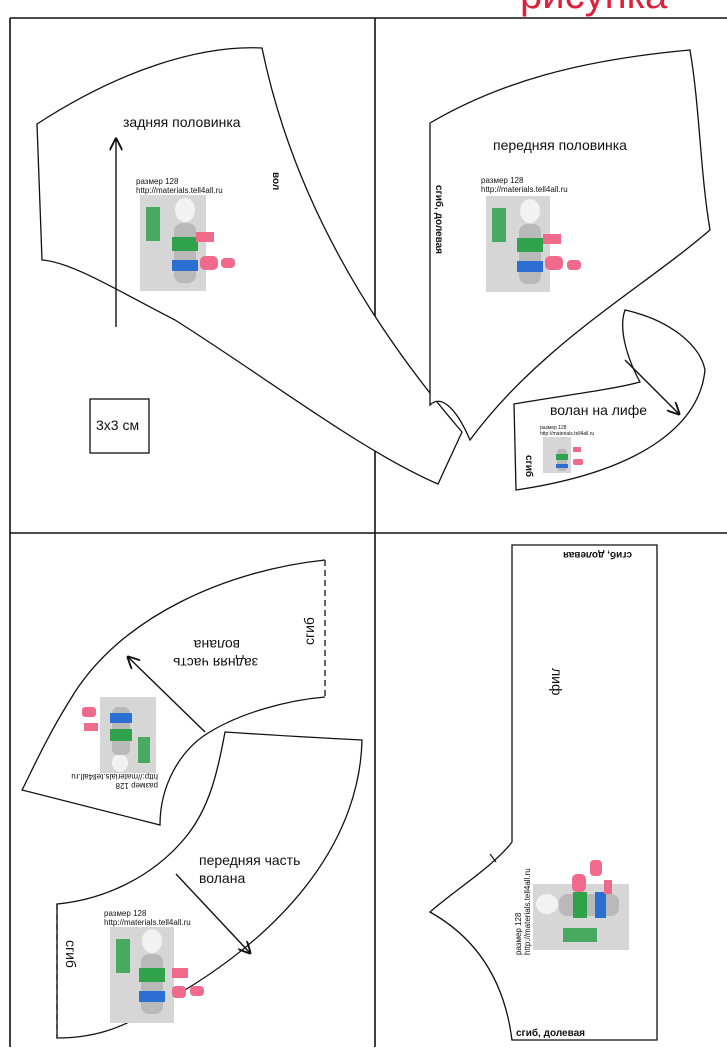 The image size is (727, 1048). What do you see at coordinates (275, 181) in the screenshot?
I see `back-half-fold-label: вол` at bounding box center [275, 181].